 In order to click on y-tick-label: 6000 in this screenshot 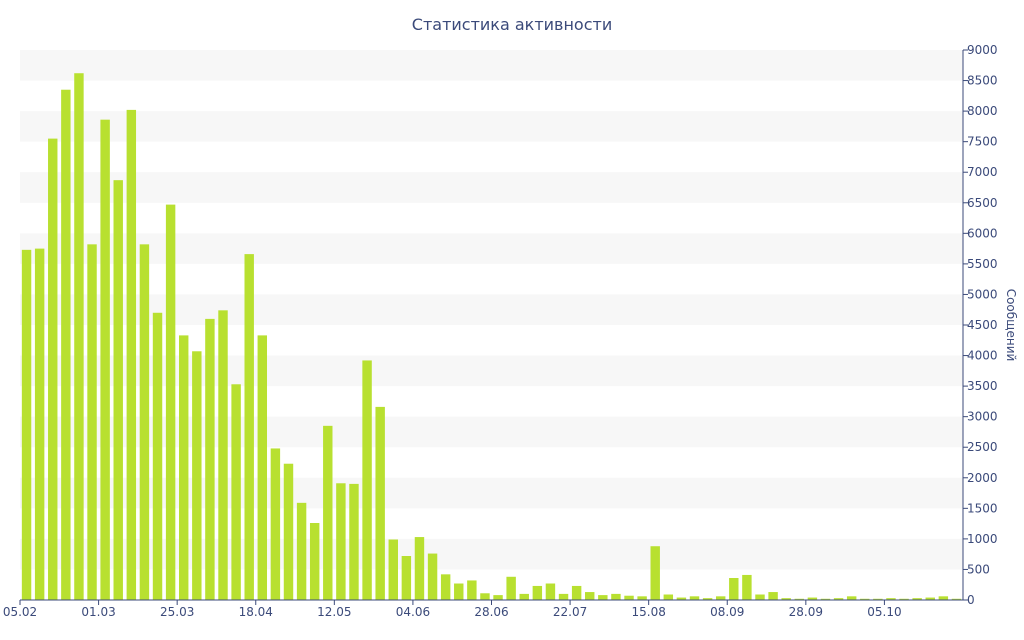, I will do `click(982, 233)`.